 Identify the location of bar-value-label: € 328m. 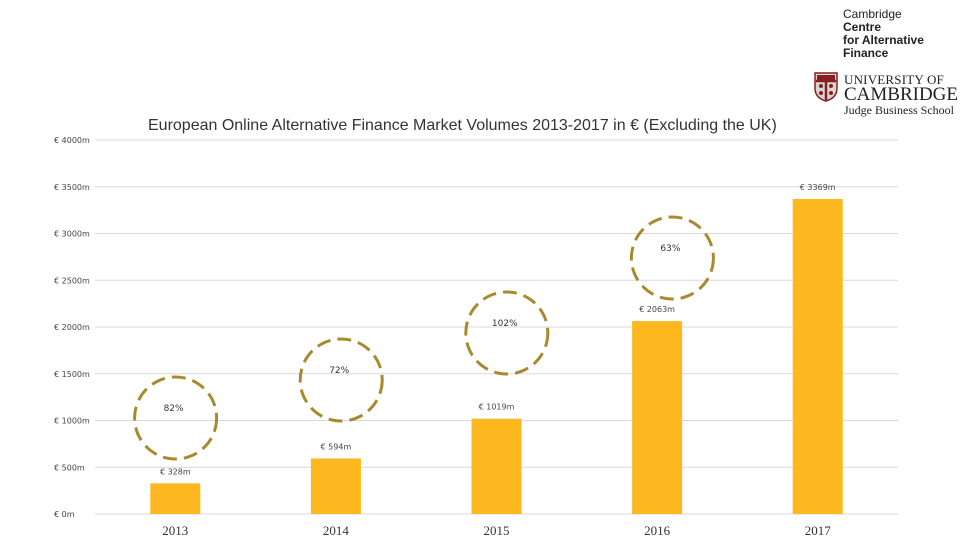
(175, 471).